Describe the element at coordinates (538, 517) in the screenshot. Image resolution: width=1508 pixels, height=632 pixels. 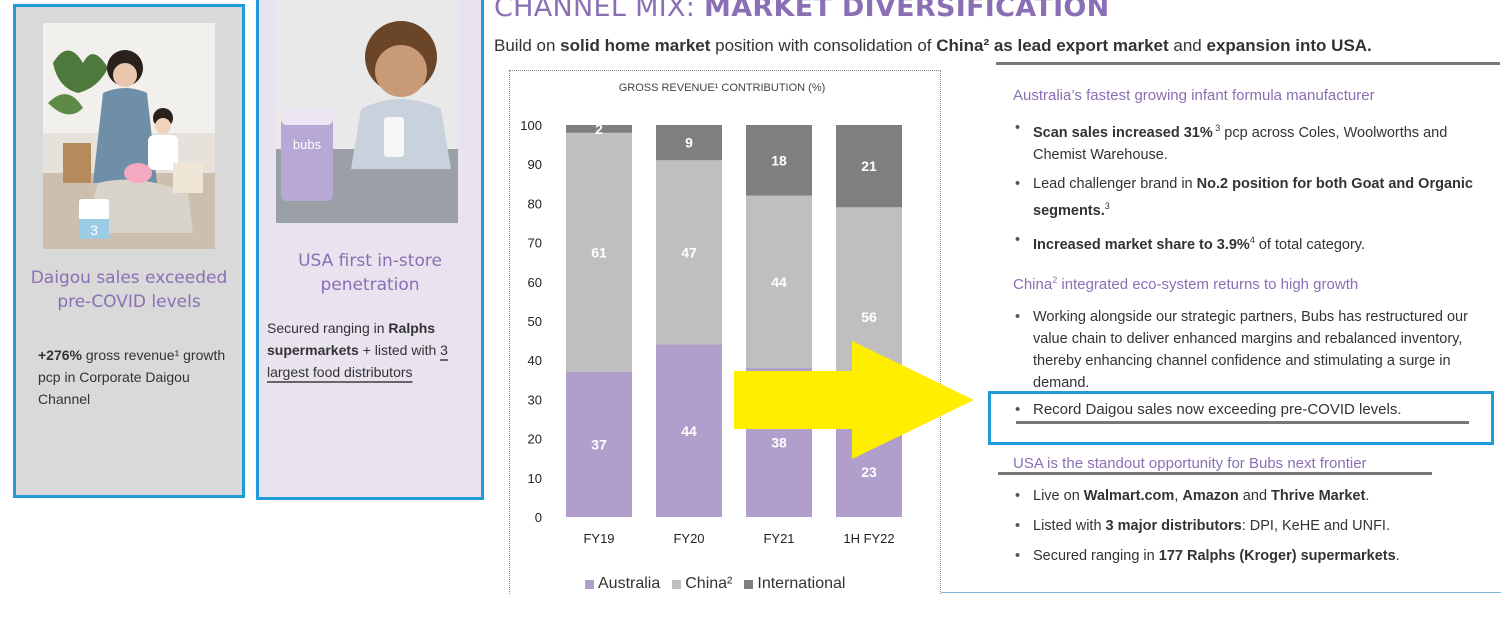
I see `y-tick-label: 0` at that location.